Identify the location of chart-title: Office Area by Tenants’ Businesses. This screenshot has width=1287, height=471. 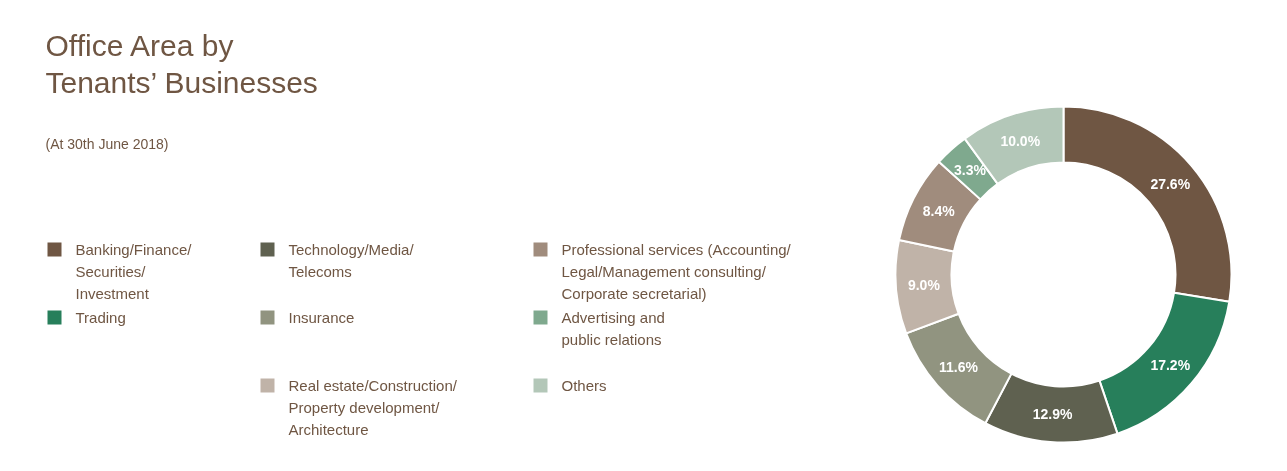
(181, 64).